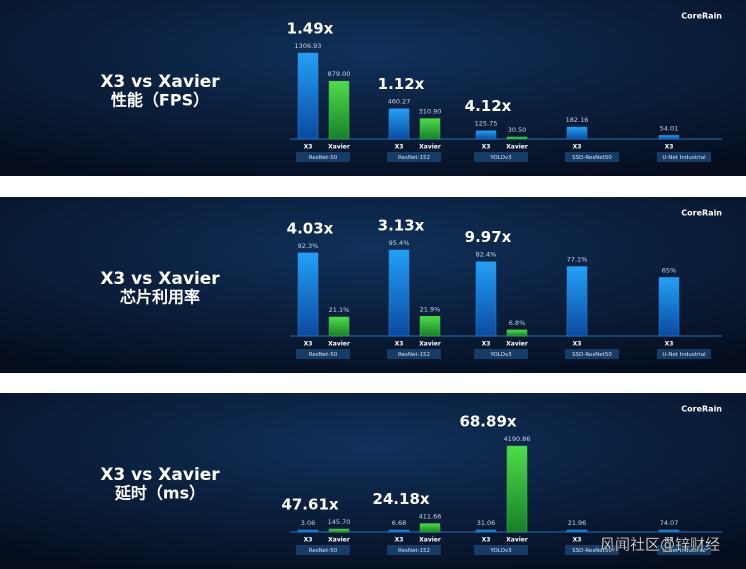 This screenshot has width=746, height=569. Describe the element at coordinates (401, 226) in the screenshot. I see `ratio-label: 3.13x` at that location.